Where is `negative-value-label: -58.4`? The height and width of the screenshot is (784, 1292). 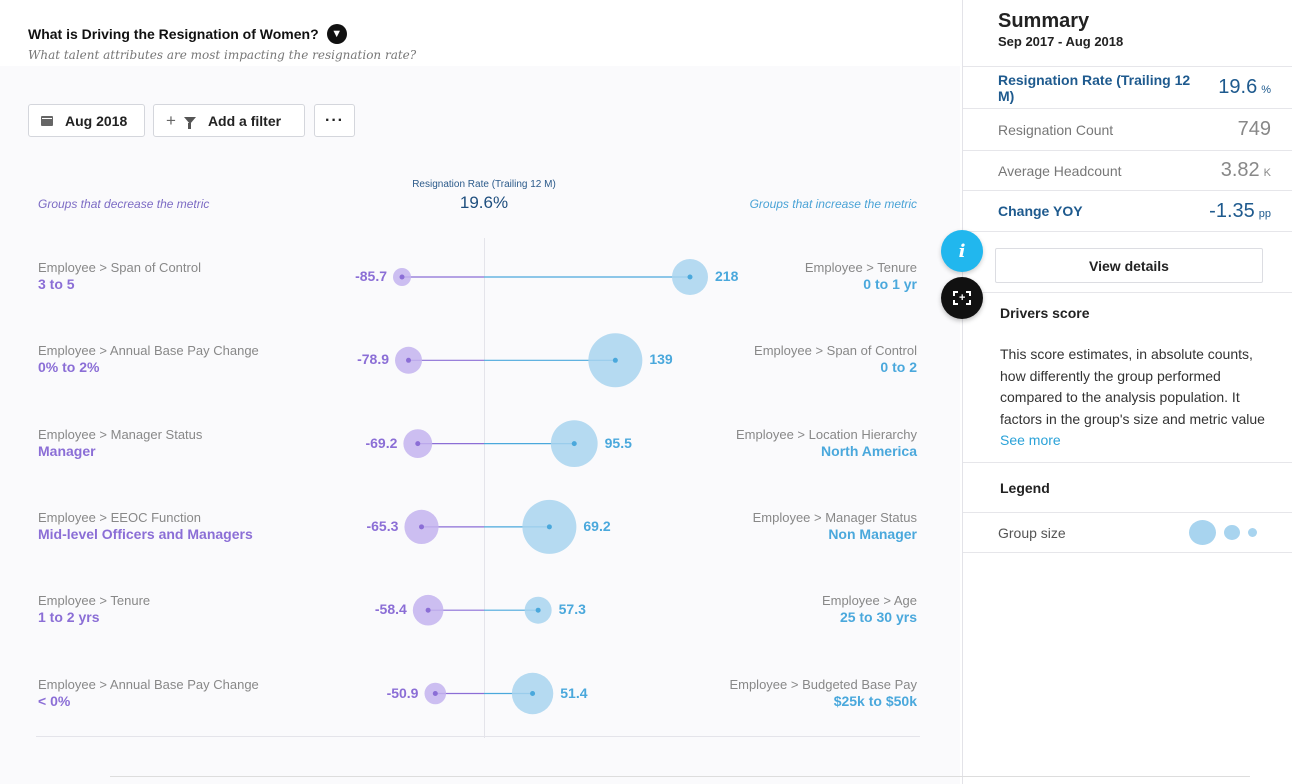 negative-value-label: -58.4 is located at coordinates (390, 609).